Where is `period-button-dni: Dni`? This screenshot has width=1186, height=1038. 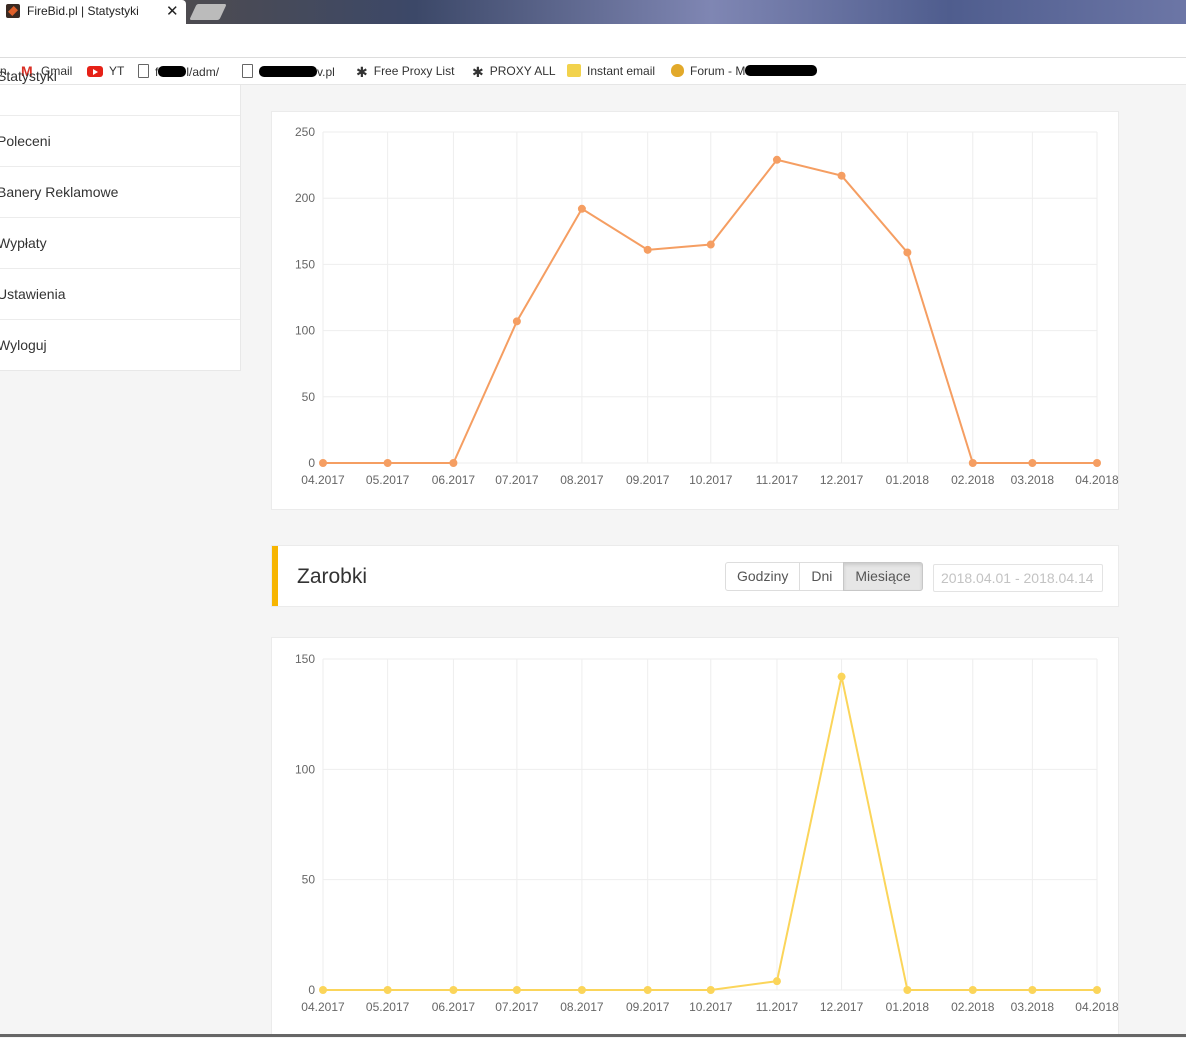 period-button-dni: Dni is located at coordinates (822, 576).